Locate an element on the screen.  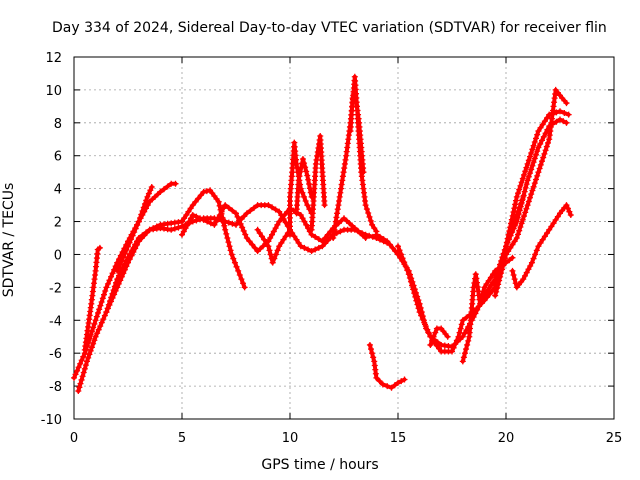
series-s13 is located at coordinates (357, 131).